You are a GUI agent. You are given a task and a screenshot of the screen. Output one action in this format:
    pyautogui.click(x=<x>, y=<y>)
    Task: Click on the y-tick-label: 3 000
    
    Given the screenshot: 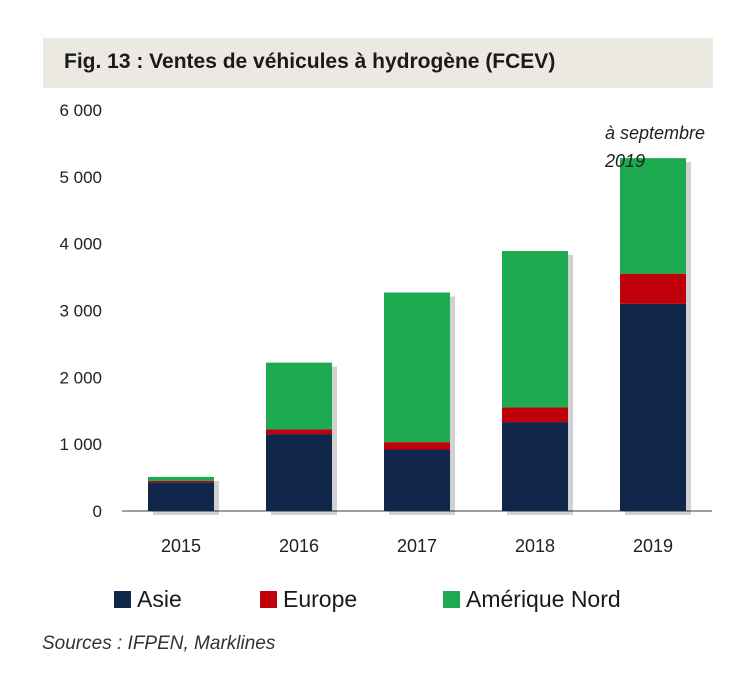 What is the action you would take?
    pyautogui.click(x=80, y=311)
    